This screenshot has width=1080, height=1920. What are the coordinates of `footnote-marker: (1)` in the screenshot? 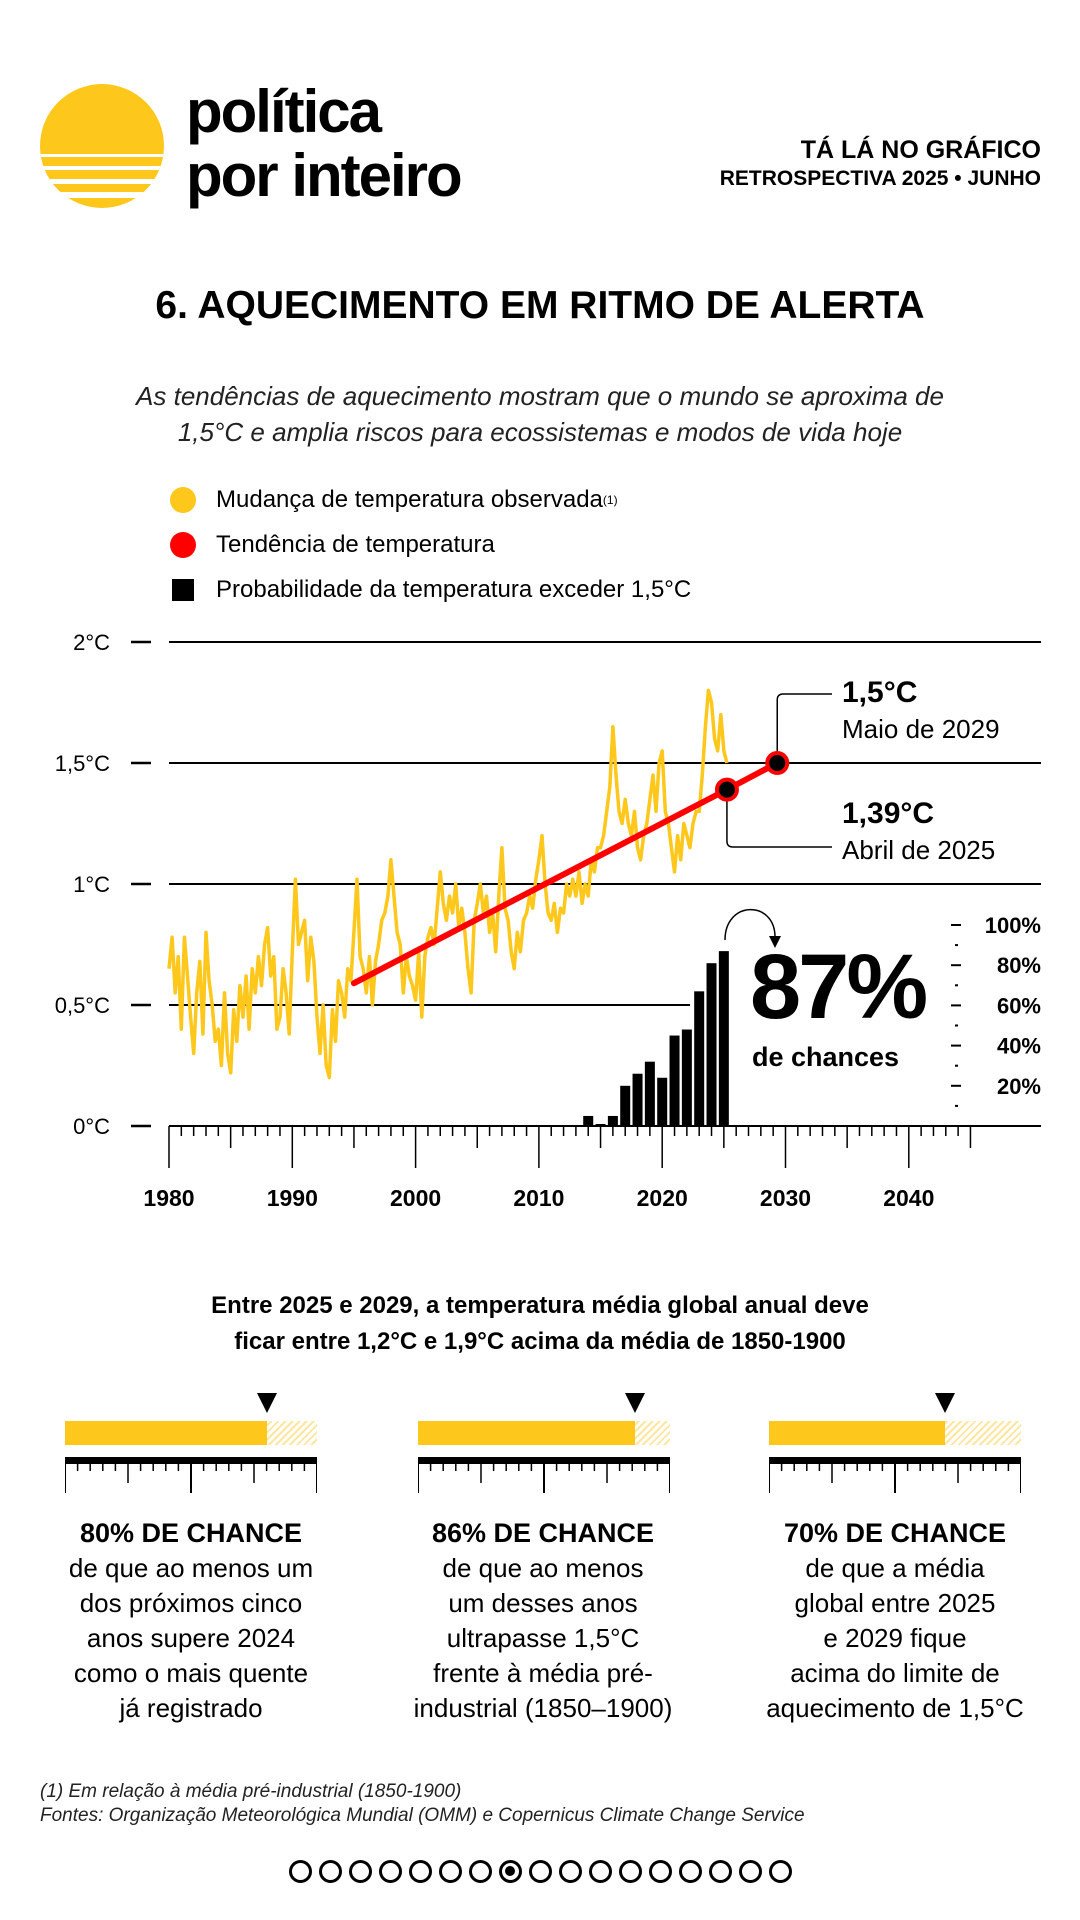 It's located at (610, 500).